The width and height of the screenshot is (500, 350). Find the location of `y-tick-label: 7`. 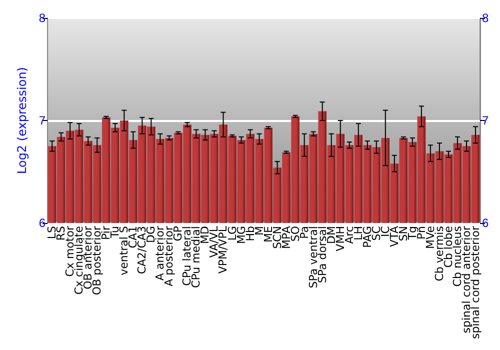

y-tick-label: 7 is located at coordinates (42, 121).